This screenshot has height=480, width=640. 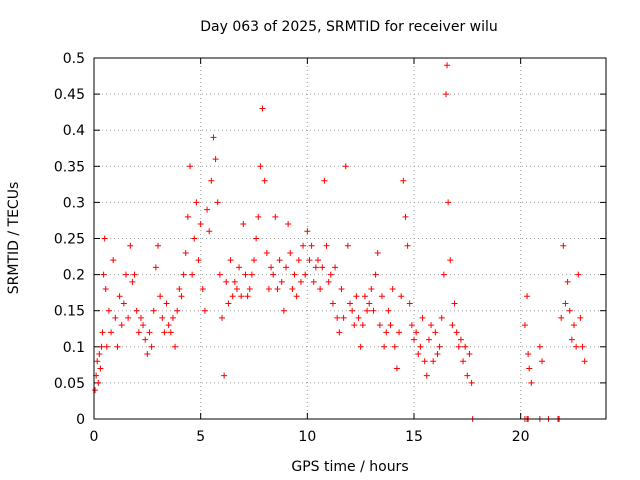 What do you see at coordinates (349, 467) in the screenshot?
I see `x-axis-label: GPS time / hours` at bounding box center [349, 467].